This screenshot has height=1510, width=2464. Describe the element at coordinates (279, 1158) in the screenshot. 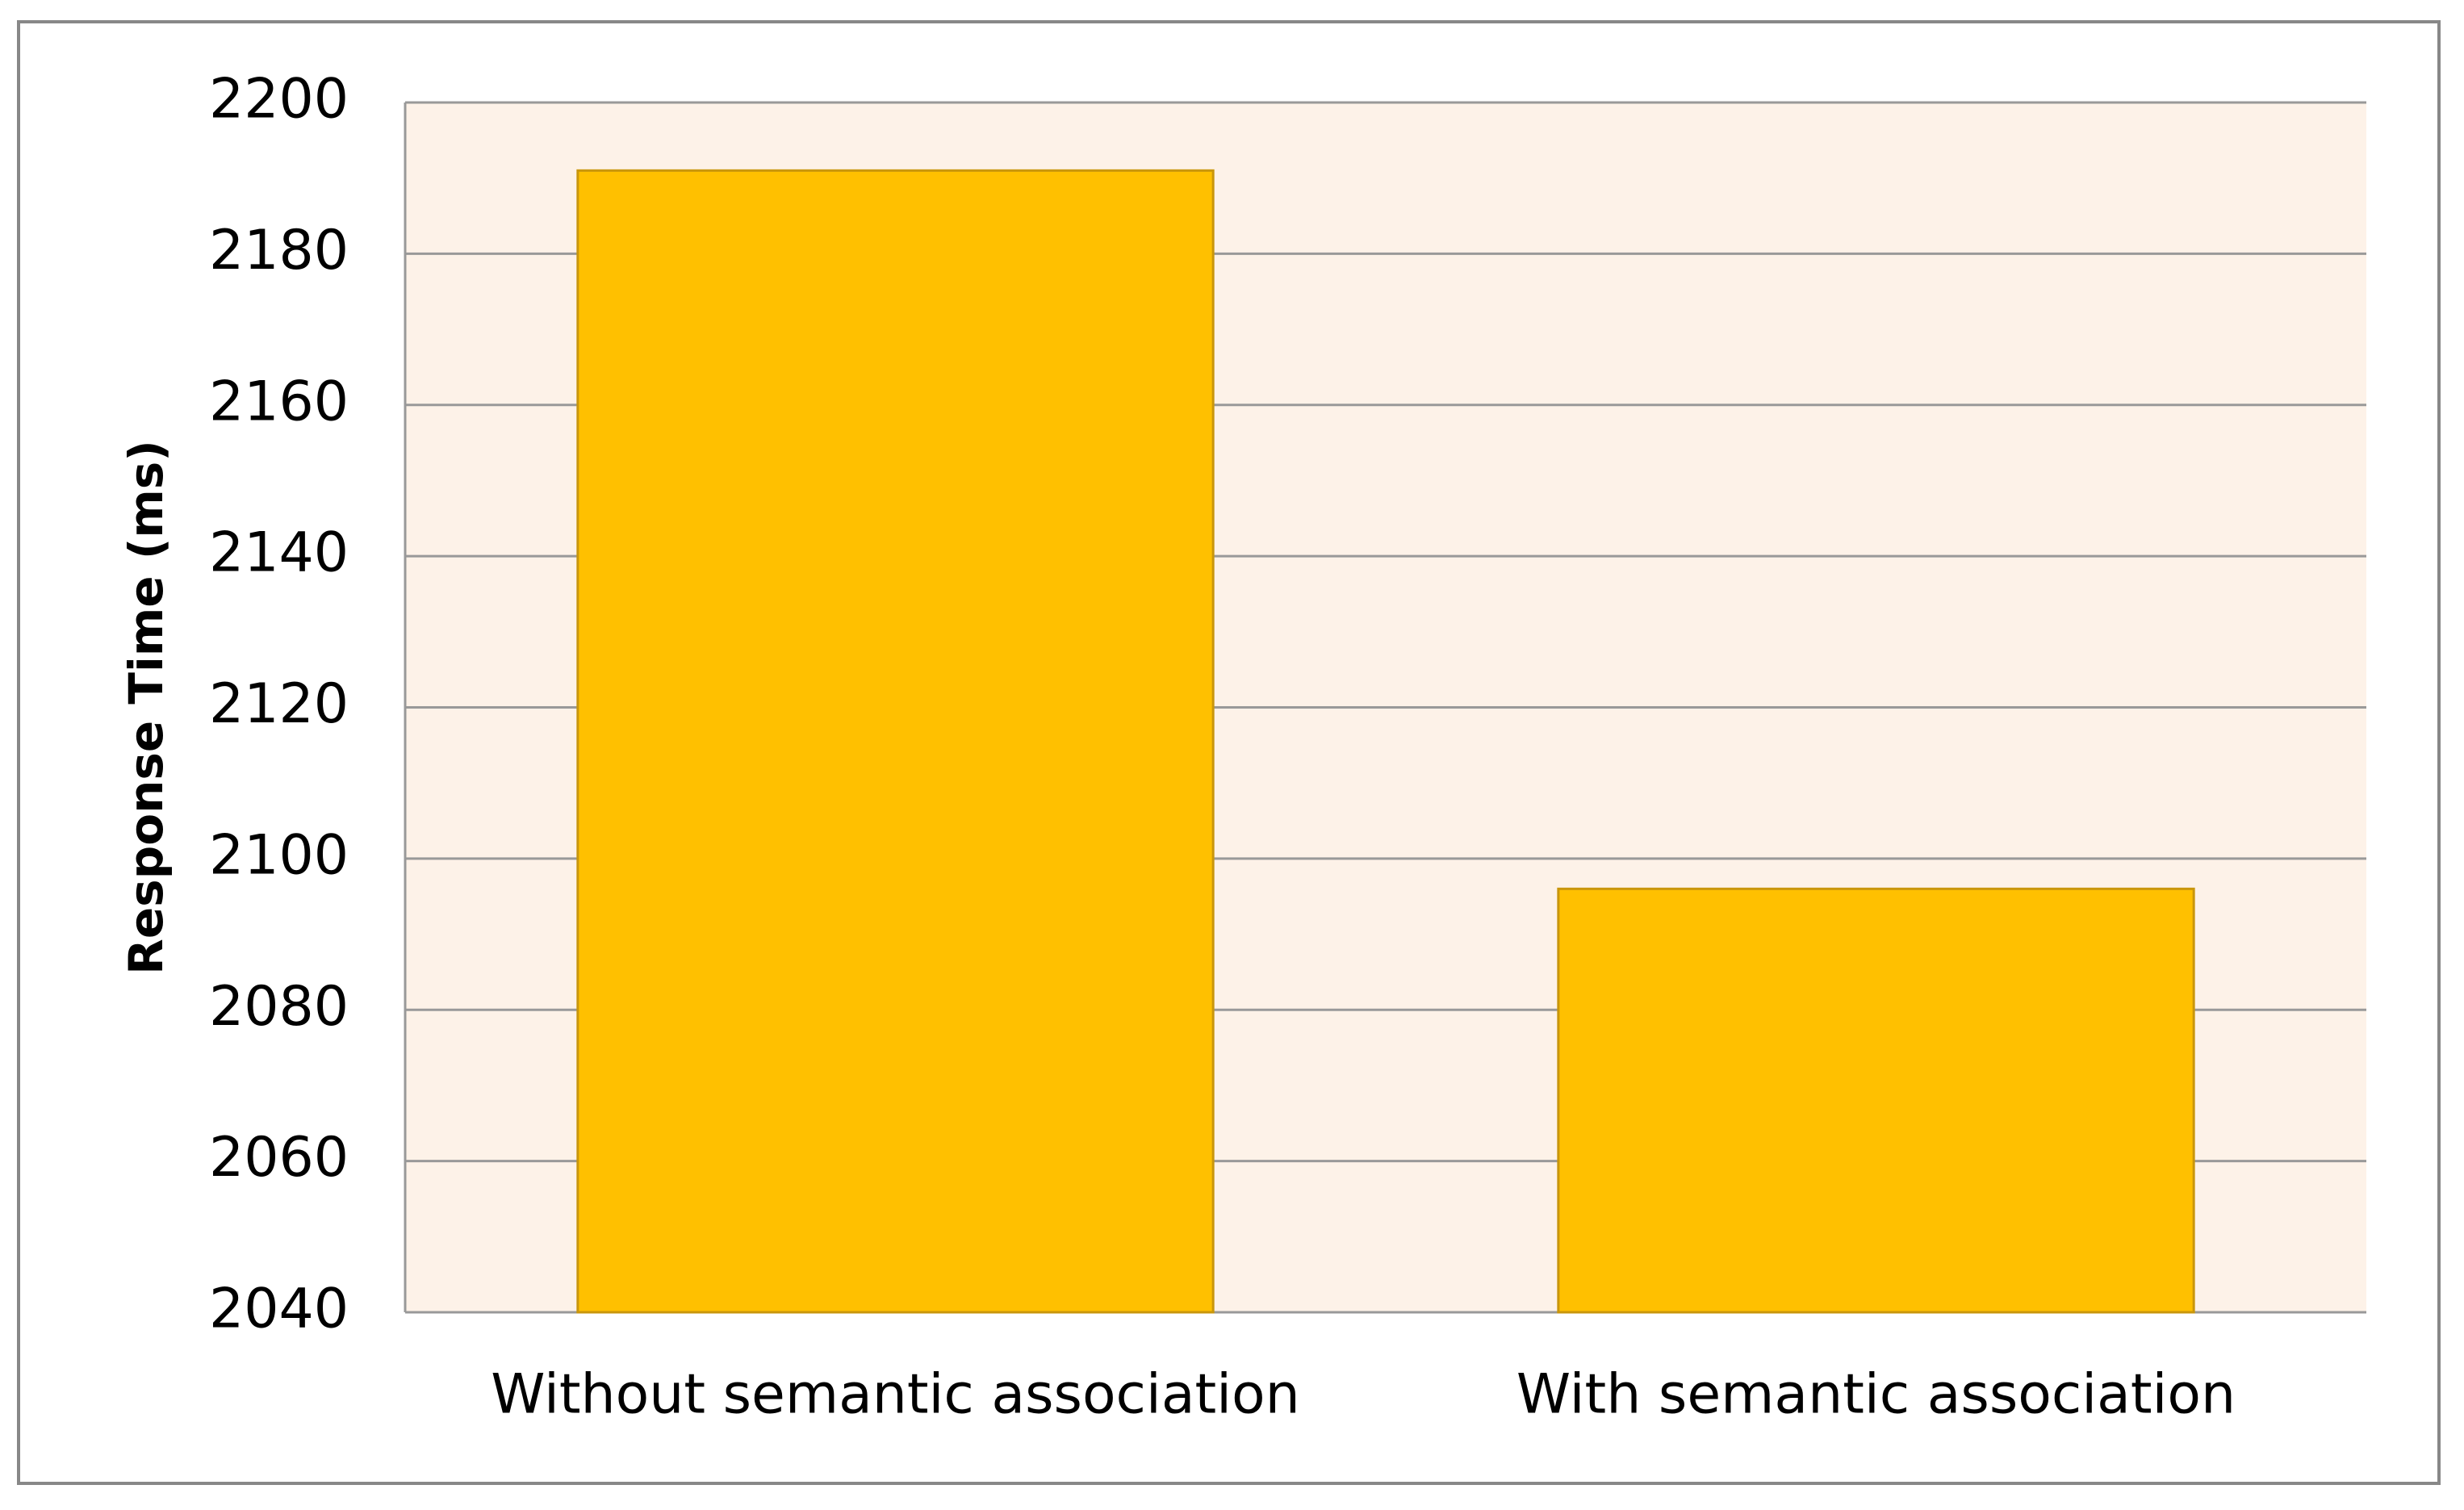

I see `y-tick-label: 2060` at that location.